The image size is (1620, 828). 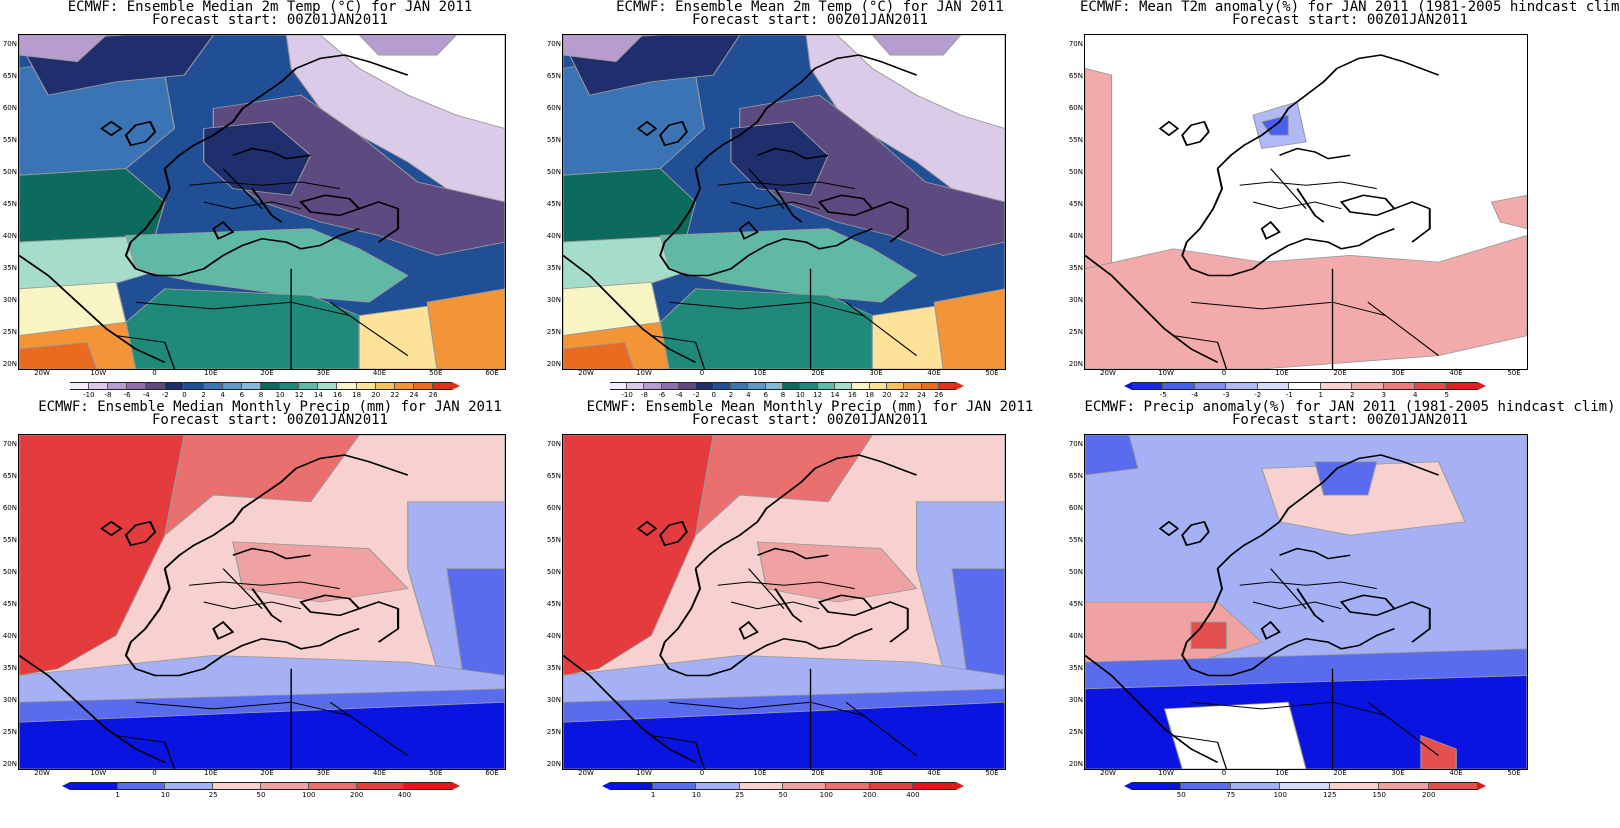 I want to click on colorbar-tick-label: 8, so click(x=261, y=395).